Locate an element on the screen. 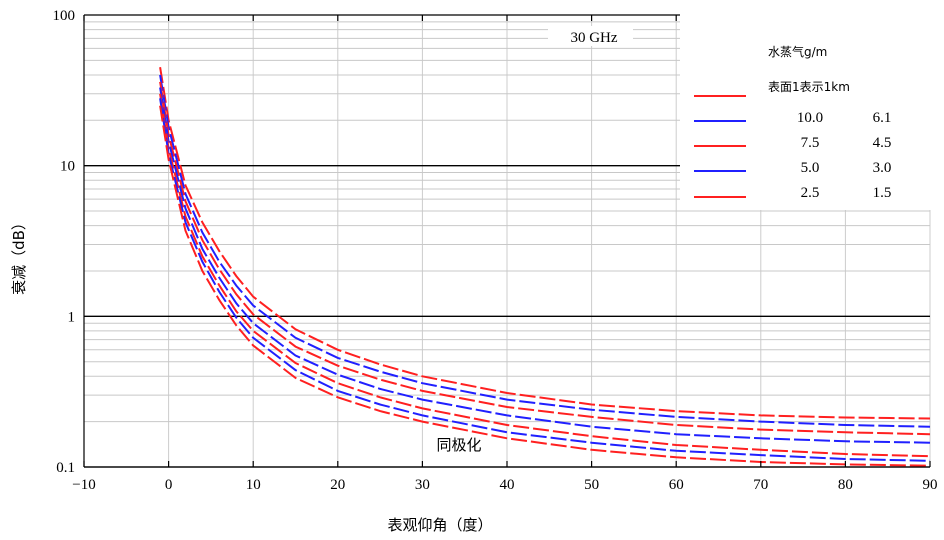 This screenshot has width=944, height=540. legend-value: 1.5 is located at coordinates (882, 193).